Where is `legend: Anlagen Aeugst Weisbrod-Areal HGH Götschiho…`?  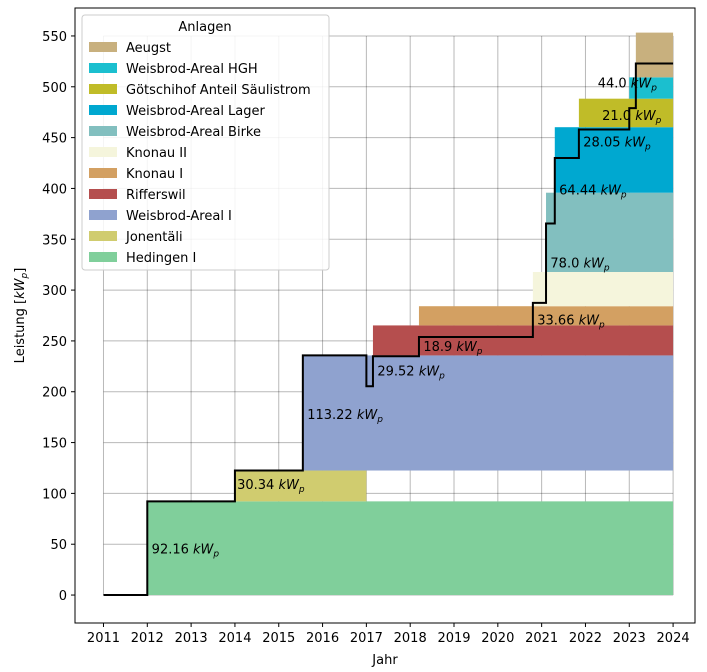
legend: Anlagen Aeugst Weisbrod-Areal HGH Götschiho… is located at coordinates (205, 142).